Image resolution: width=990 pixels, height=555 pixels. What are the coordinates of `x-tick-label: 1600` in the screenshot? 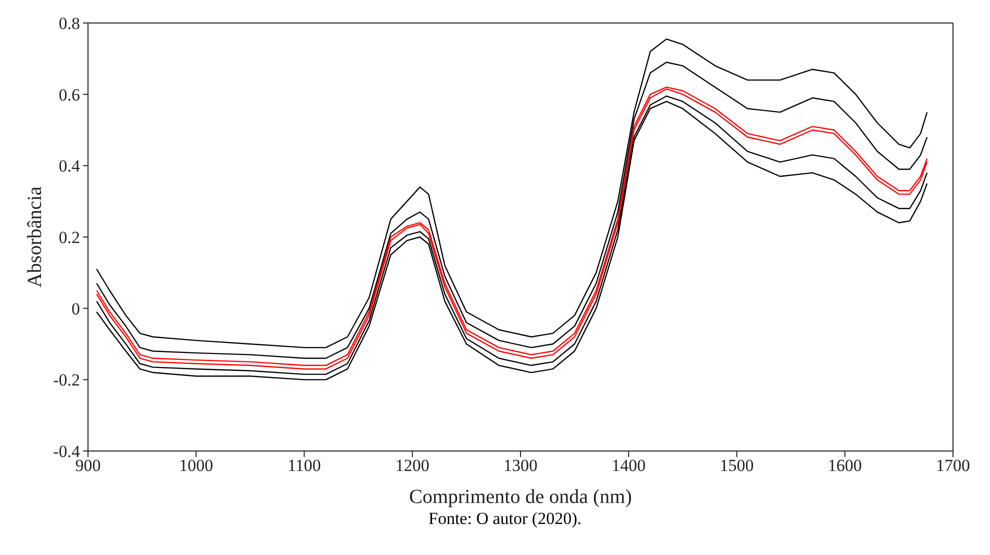 It's located at (845, 466).